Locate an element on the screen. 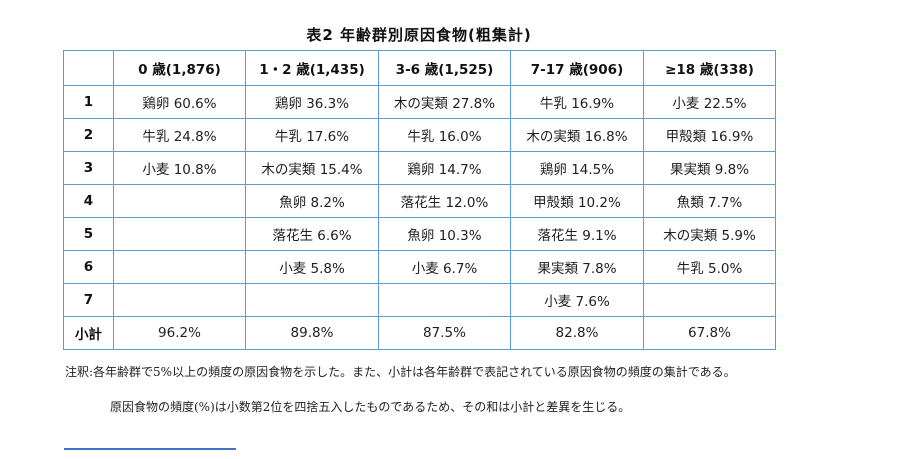  row-rank: 5 is located at coordinates (88, 234).